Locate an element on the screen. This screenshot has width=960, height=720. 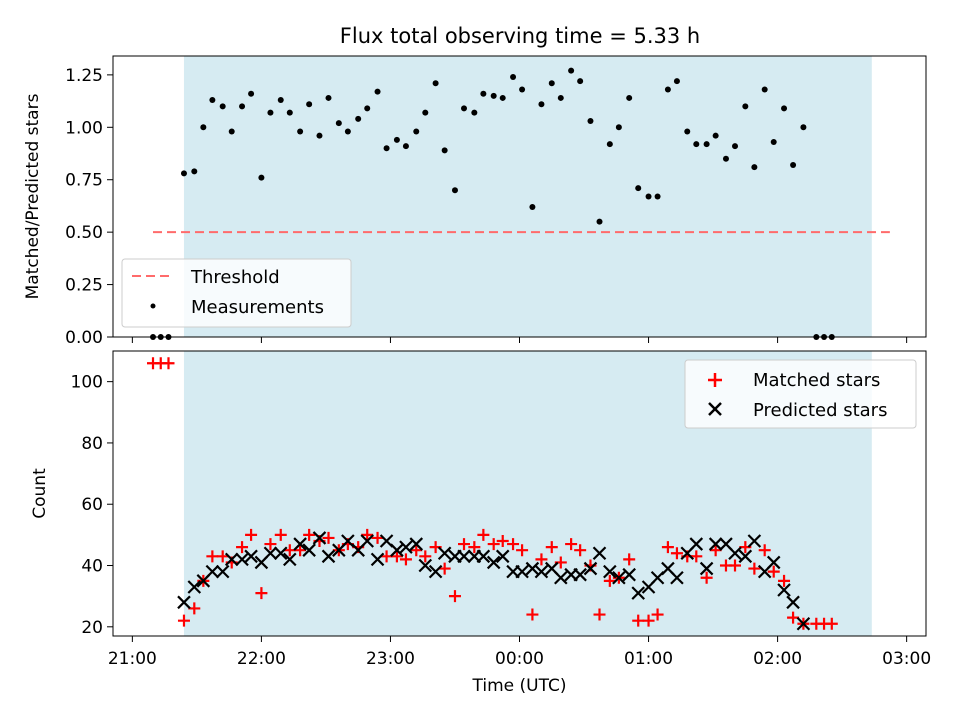
bottom-x-tick-label: 02:00 is located at coordinates (777, 659).